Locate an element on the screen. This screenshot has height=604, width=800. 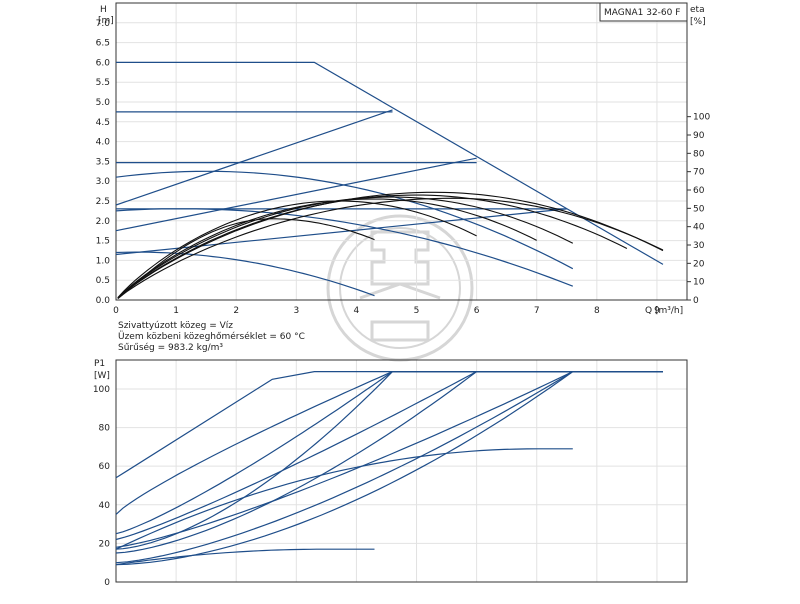
p1-axis-label: P1 is located at coordinates (99, 364).